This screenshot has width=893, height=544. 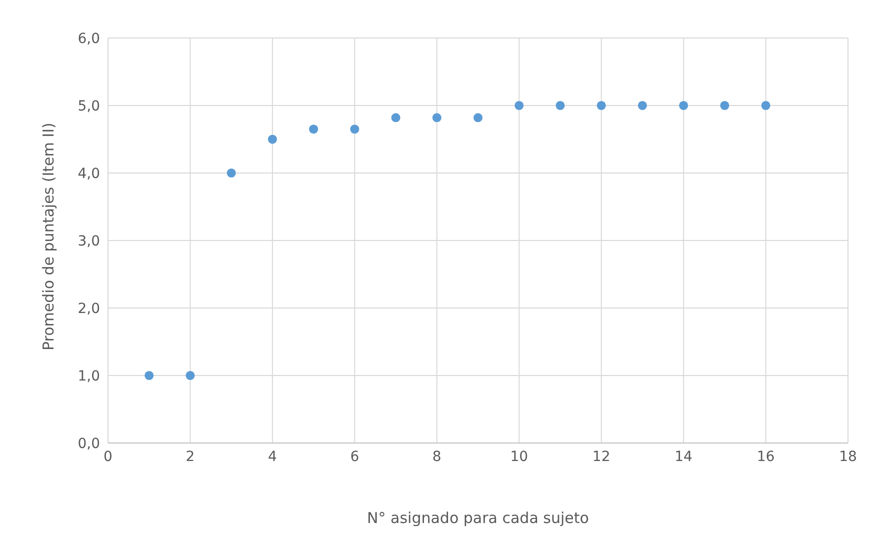 What do you see at coordinates (48, 236) in the screenshot?
I see `y-axis-title: Promedio de puntajes (Item II)` at bounding box center [48, 236].